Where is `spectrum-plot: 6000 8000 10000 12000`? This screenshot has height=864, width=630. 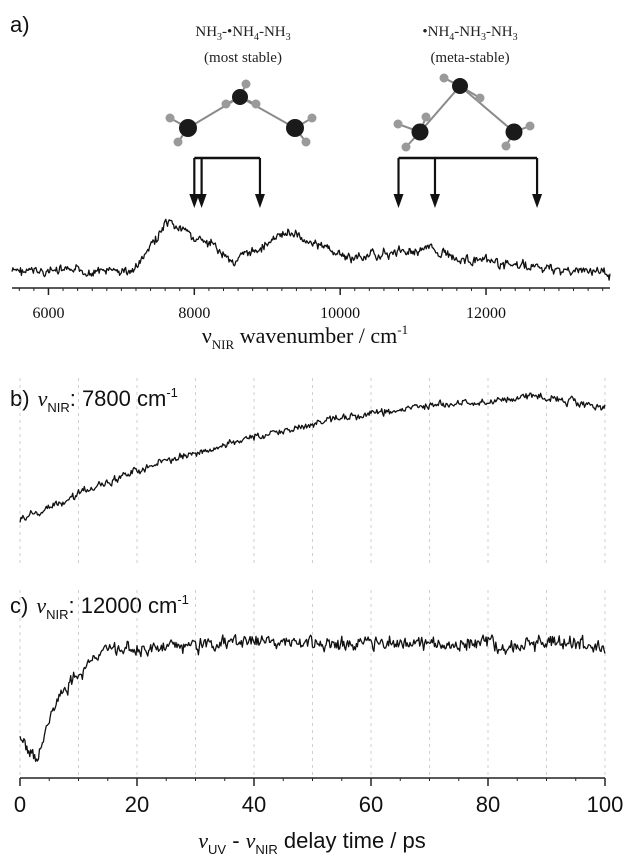 spectrum-plot: 6000 8000 10000 12000 is located at coordinates (311, 270).